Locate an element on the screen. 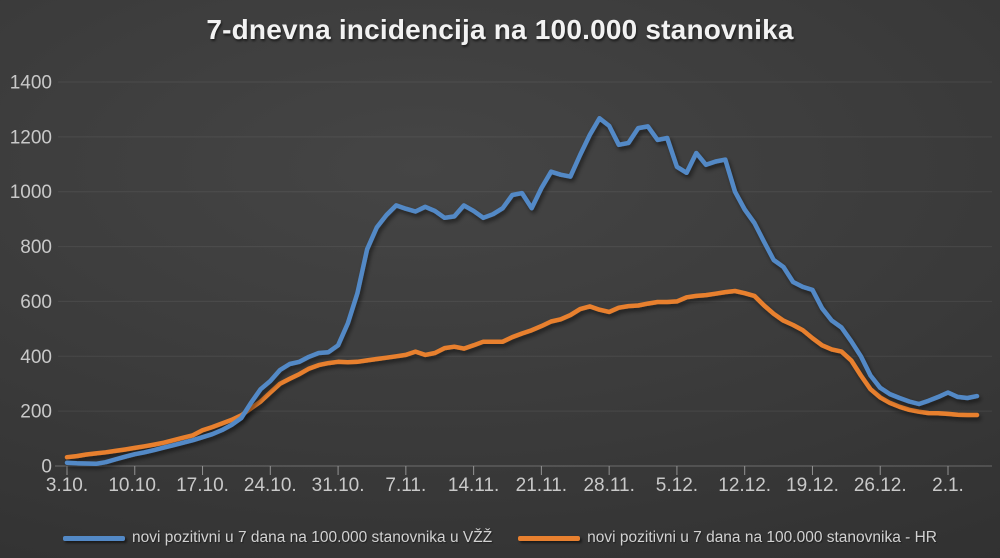 Image resolution: width=1000 pixels, height=558 pixels. y-axis-label: 400 is located at coordinates (36, 357).